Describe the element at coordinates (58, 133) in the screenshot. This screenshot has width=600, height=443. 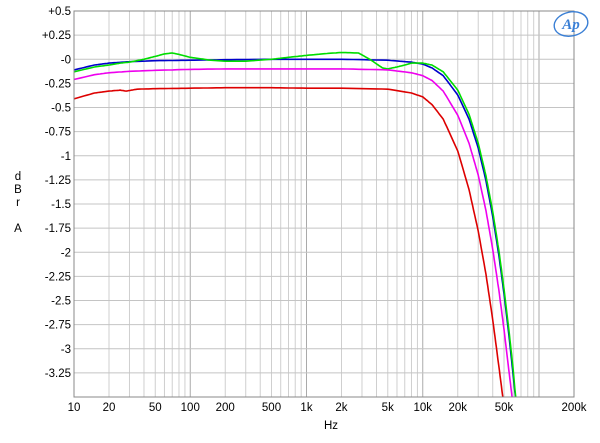
I see `y-tick-label: -0.75` at that location.